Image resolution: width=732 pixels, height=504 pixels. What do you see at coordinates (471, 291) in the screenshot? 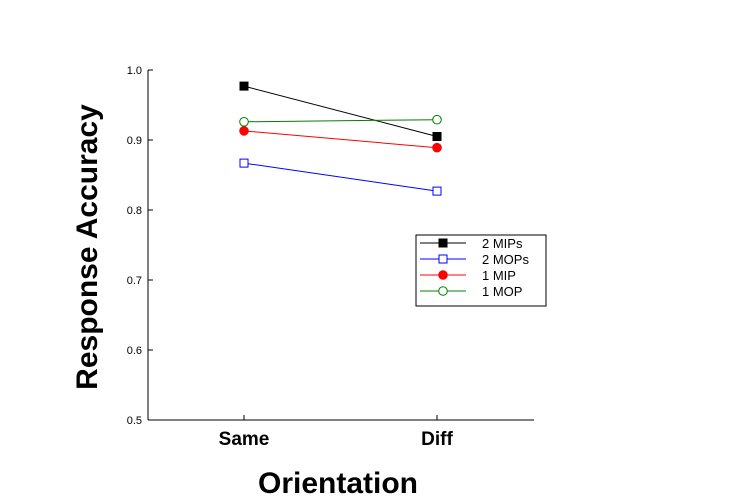
I see `legend-entry: 1 MOP` at bounding box center [471, 291].